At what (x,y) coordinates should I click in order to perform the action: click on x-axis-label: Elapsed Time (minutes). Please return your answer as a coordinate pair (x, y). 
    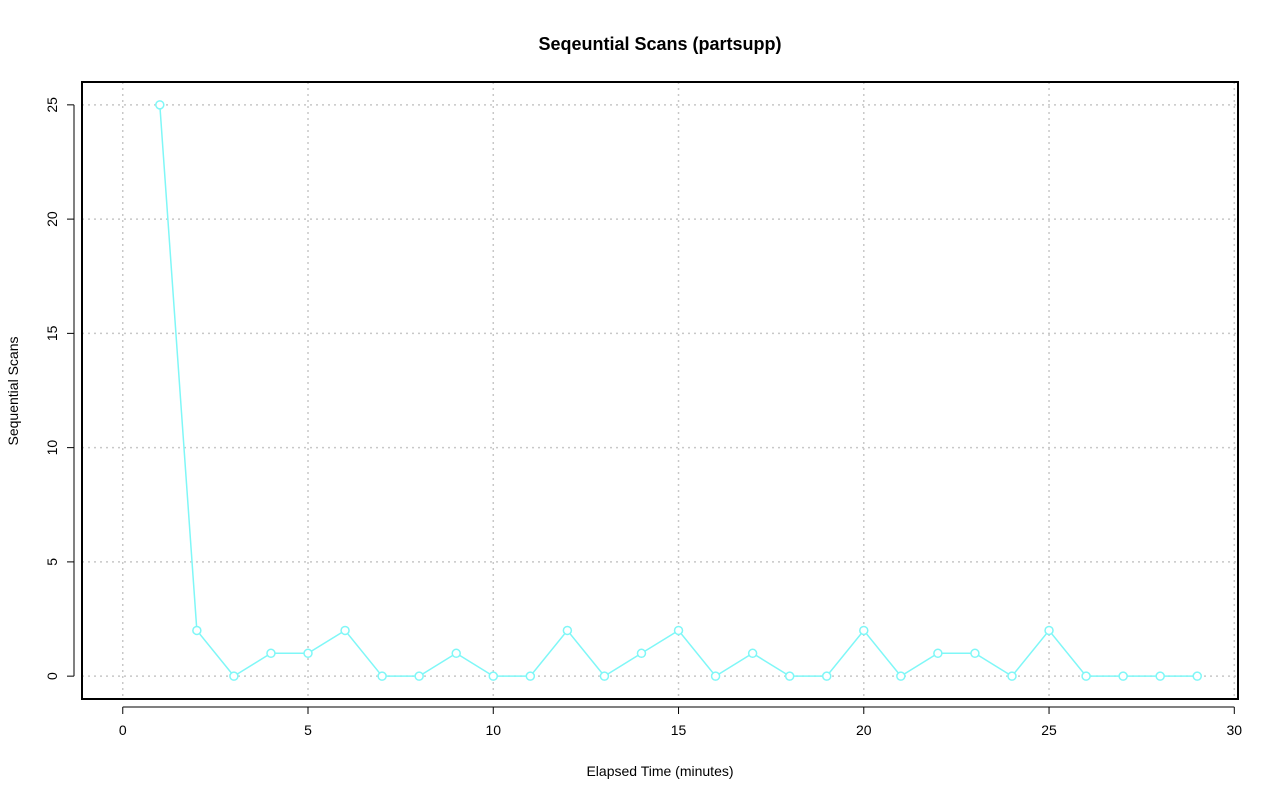
    Looking at the image, I should click on (659, 771).